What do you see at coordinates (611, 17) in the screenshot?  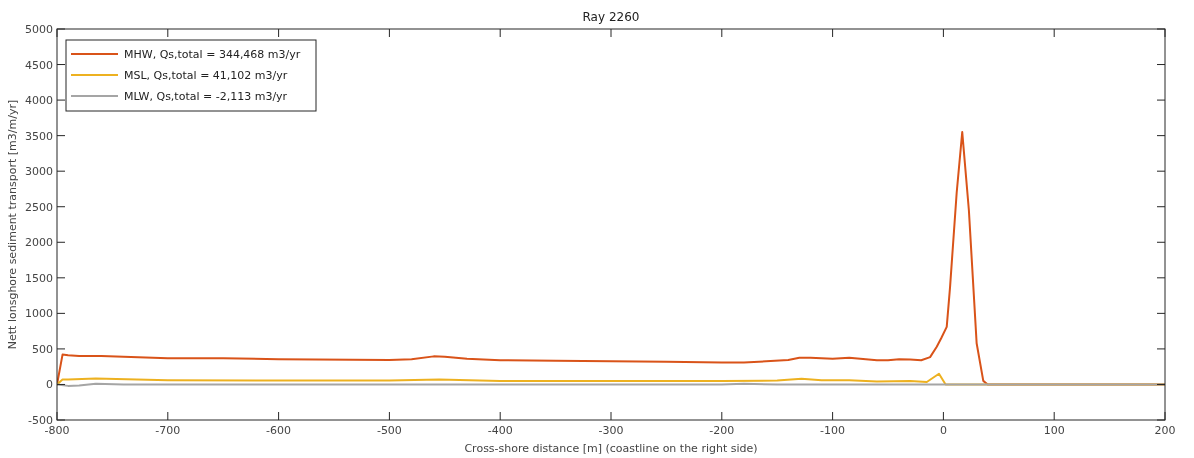 I see `chart-title: Ray 2260` at bounding box center [611, 17].